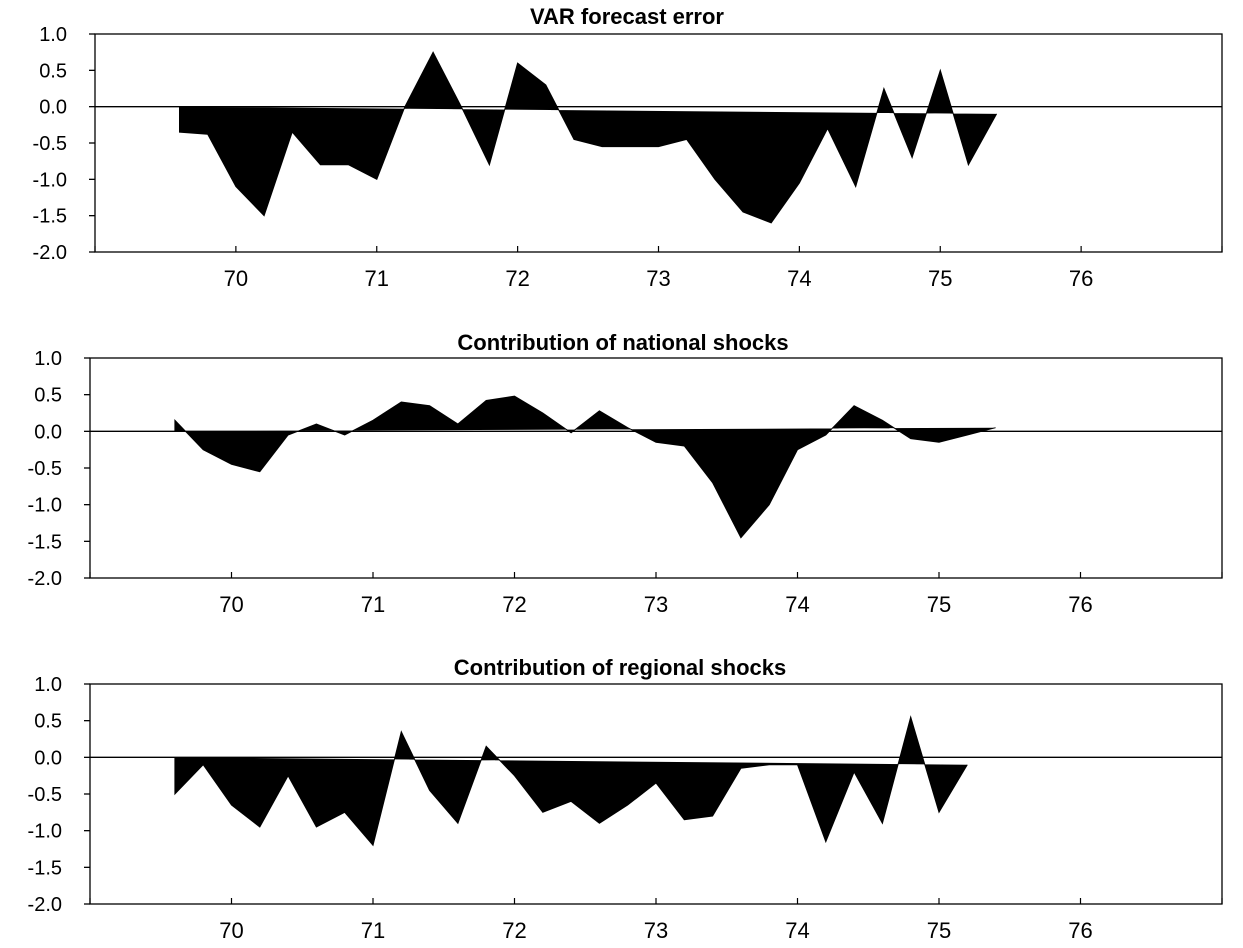 This screenshot has height=948, width=1243. I want to click on chart-title: VAR forecast error, so click(627, 16).